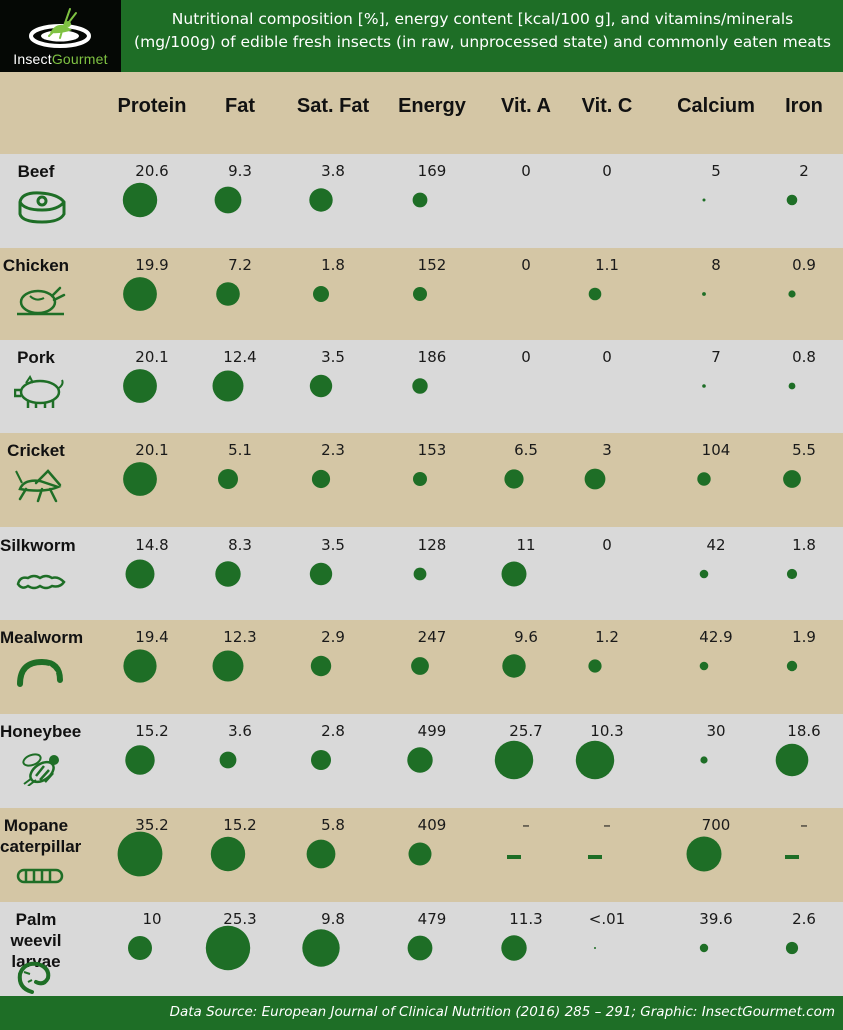 This screenshot has height=1030, width=843. I want to click on column-header: Fat, so click(240, 106).